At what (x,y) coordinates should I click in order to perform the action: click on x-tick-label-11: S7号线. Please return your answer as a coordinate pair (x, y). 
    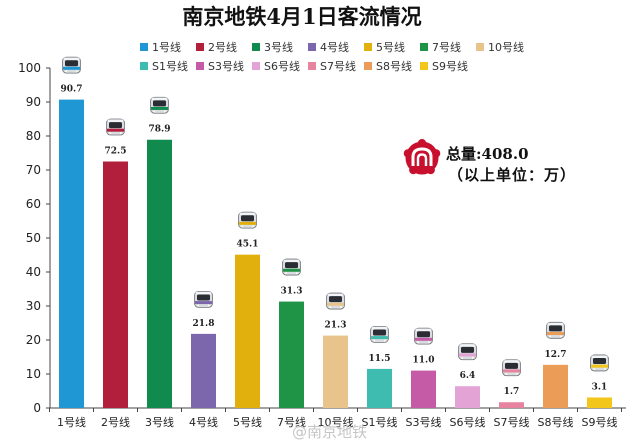
    Looking at the image, I should click on (512, 422).